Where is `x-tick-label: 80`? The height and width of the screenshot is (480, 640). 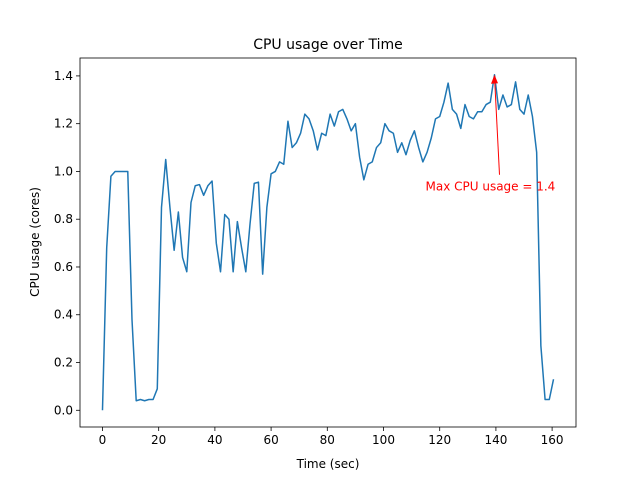 x-tick-label: 80 is located at coordinates (327, 440).